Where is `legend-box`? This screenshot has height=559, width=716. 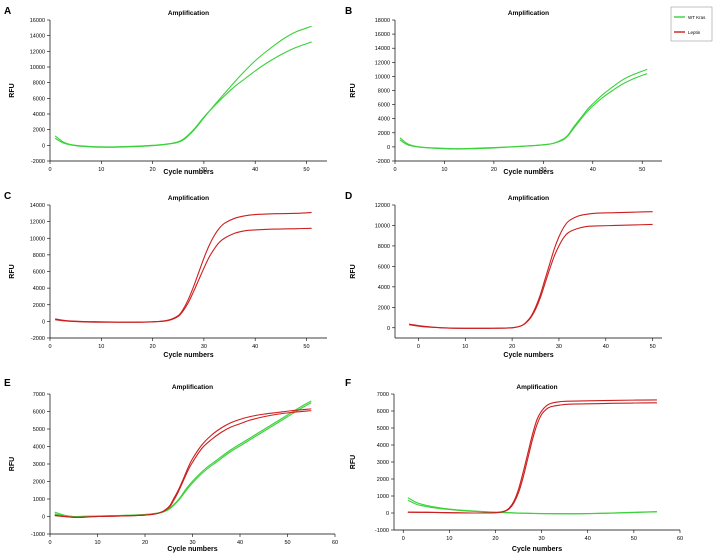
legend-box is located at coordinates (691, 24).